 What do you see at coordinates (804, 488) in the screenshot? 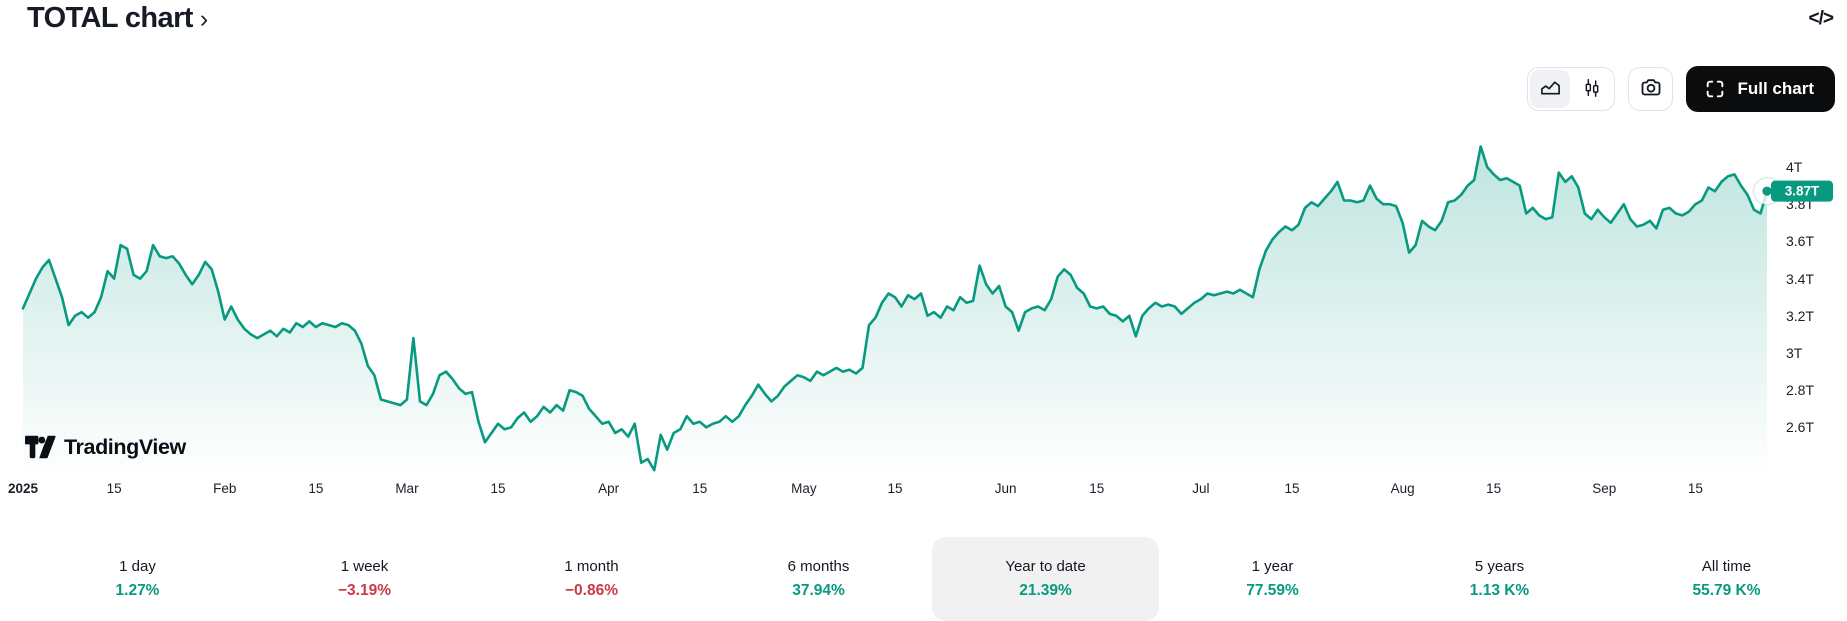
I see `x-axis-label: May` at bounding box center [804, 488].